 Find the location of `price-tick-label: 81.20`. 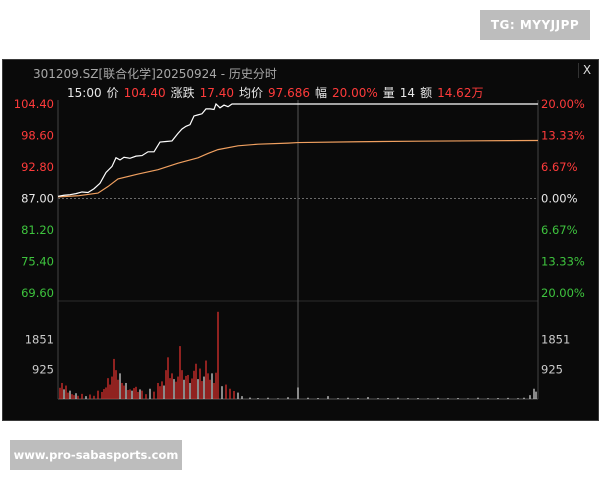

price-tick-label: 81.20 is located at coordinates (37, 230).